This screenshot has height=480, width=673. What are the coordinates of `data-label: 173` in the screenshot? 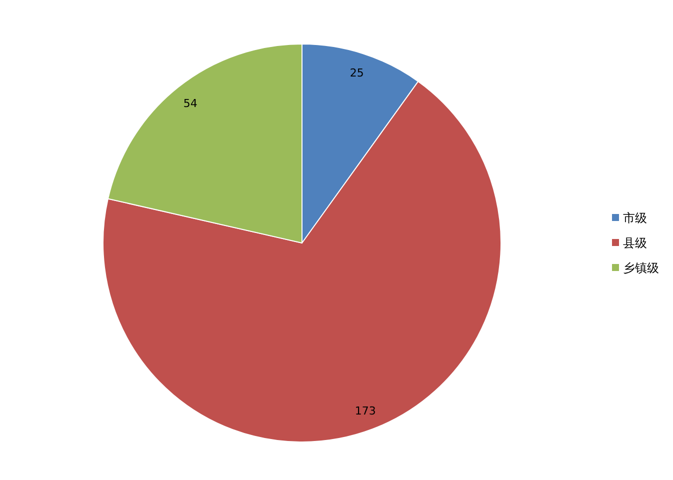 It's located at (365, 411).